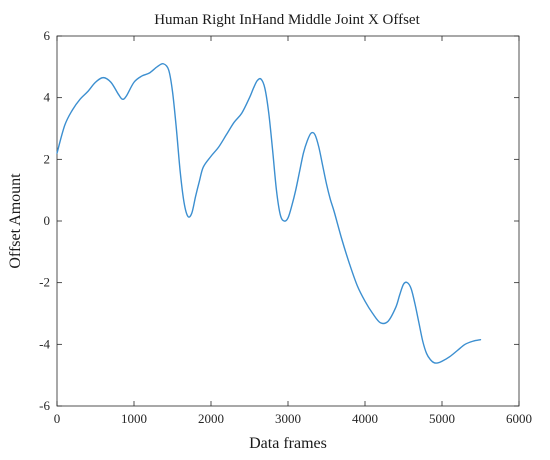  I want to click on x-tick-label: 4000, so click(365, 418).